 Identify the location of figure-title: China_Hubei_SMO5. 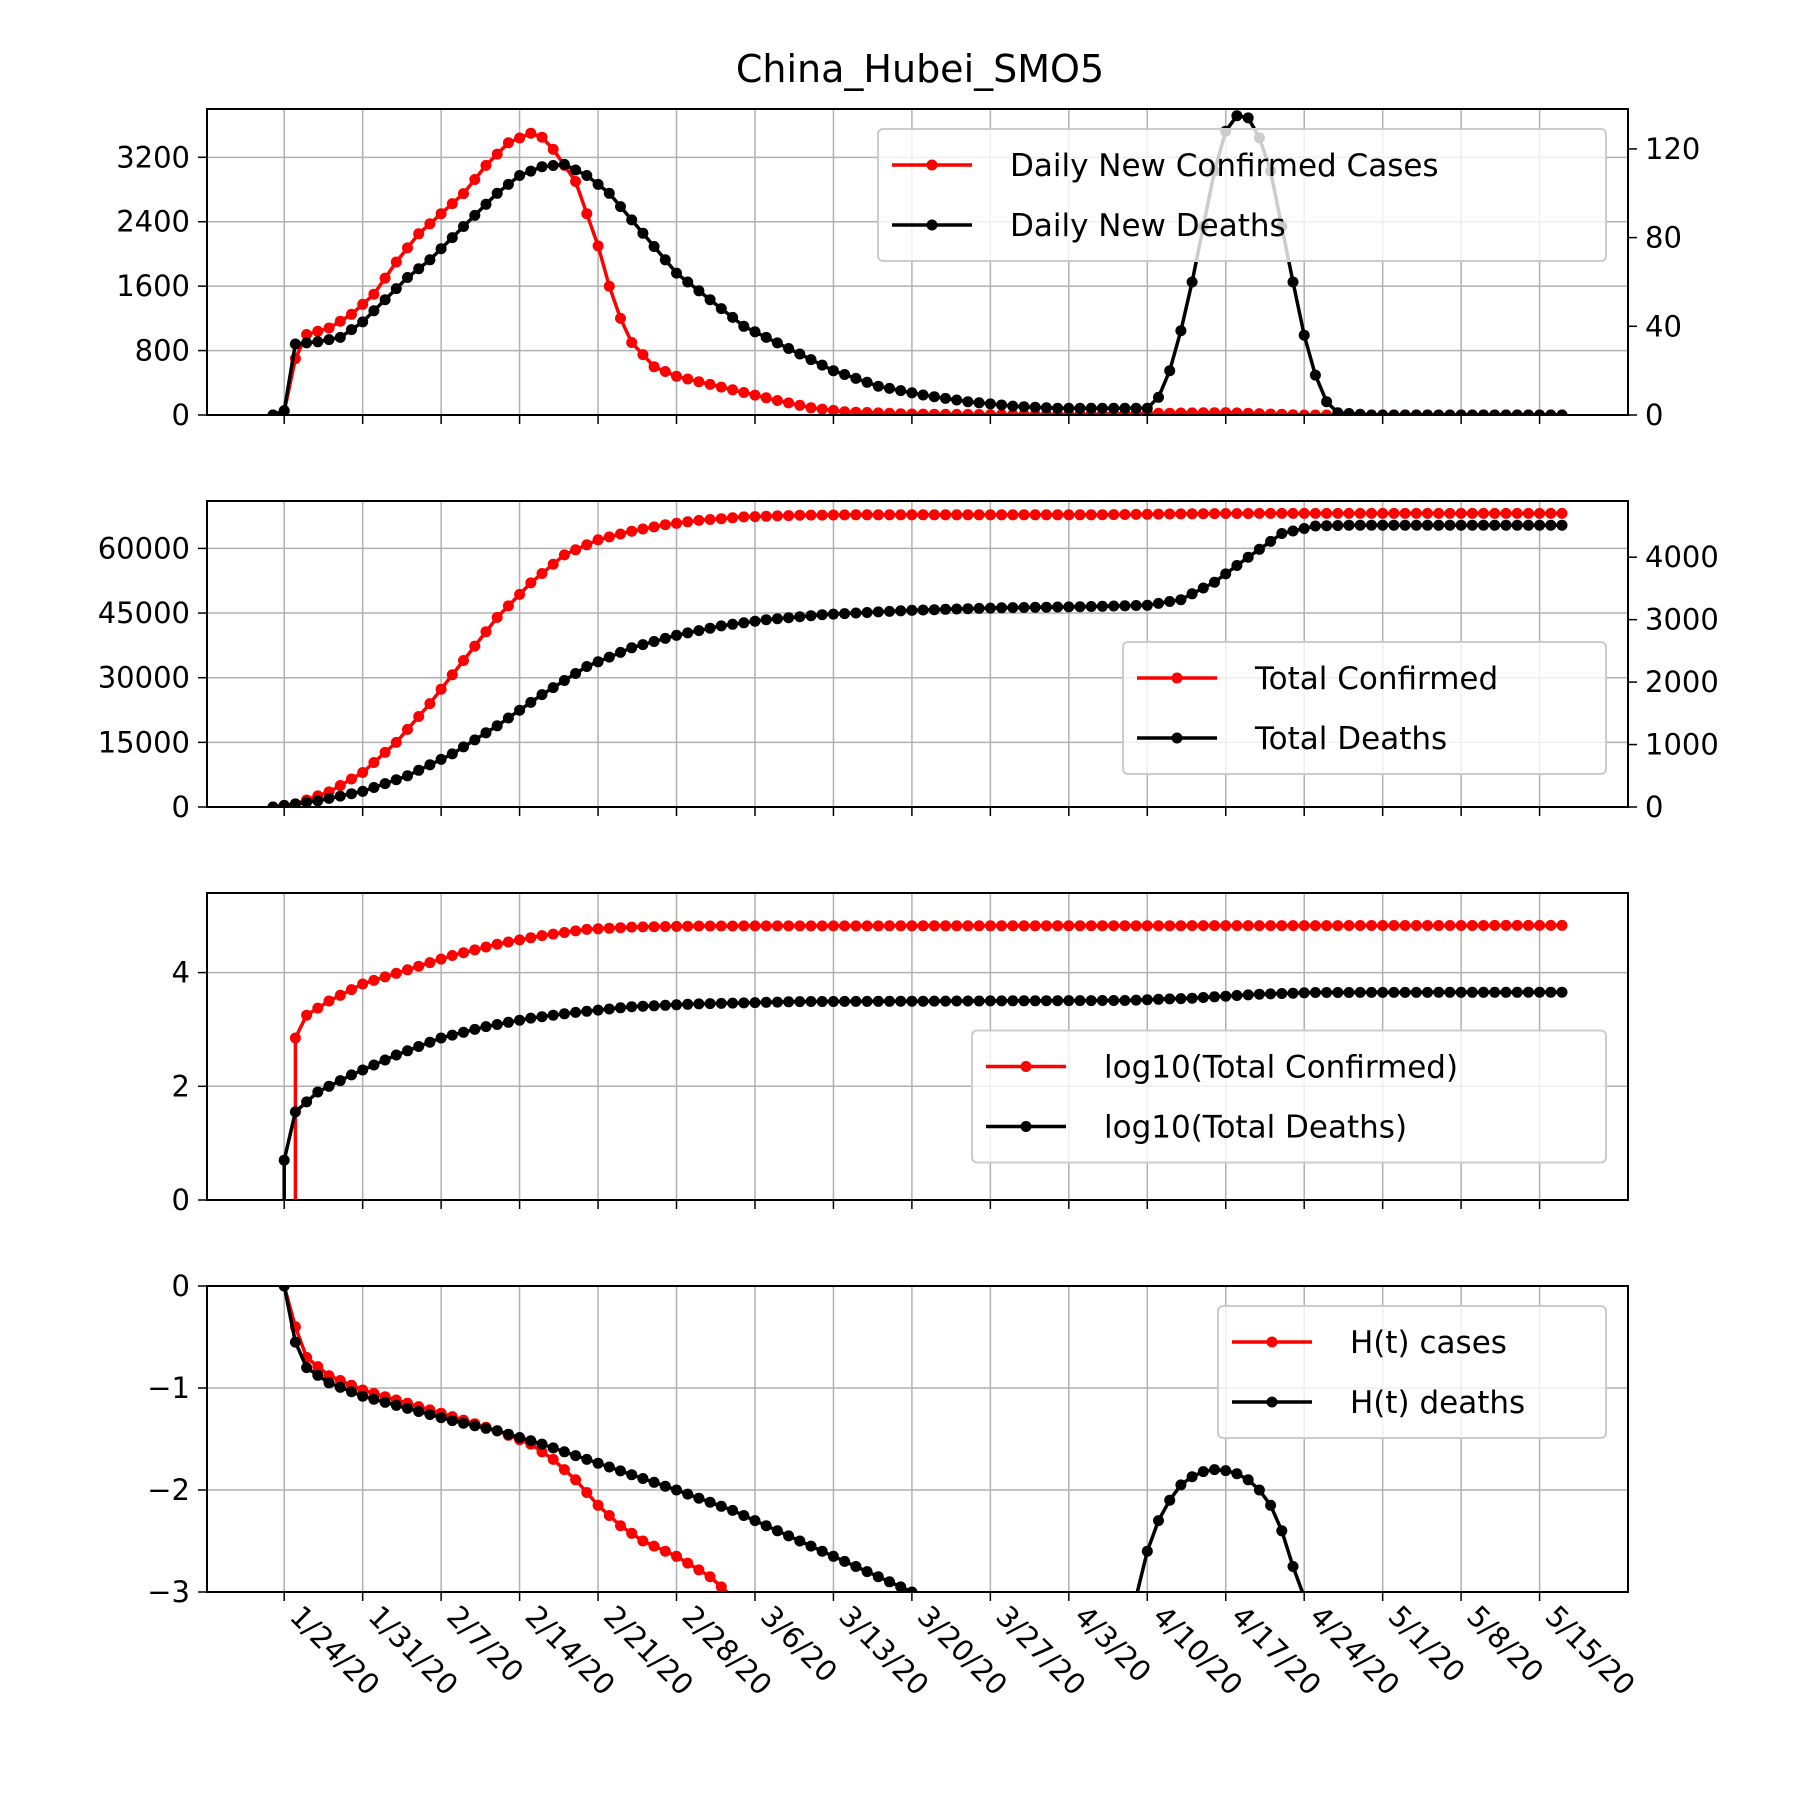
(920, 69).